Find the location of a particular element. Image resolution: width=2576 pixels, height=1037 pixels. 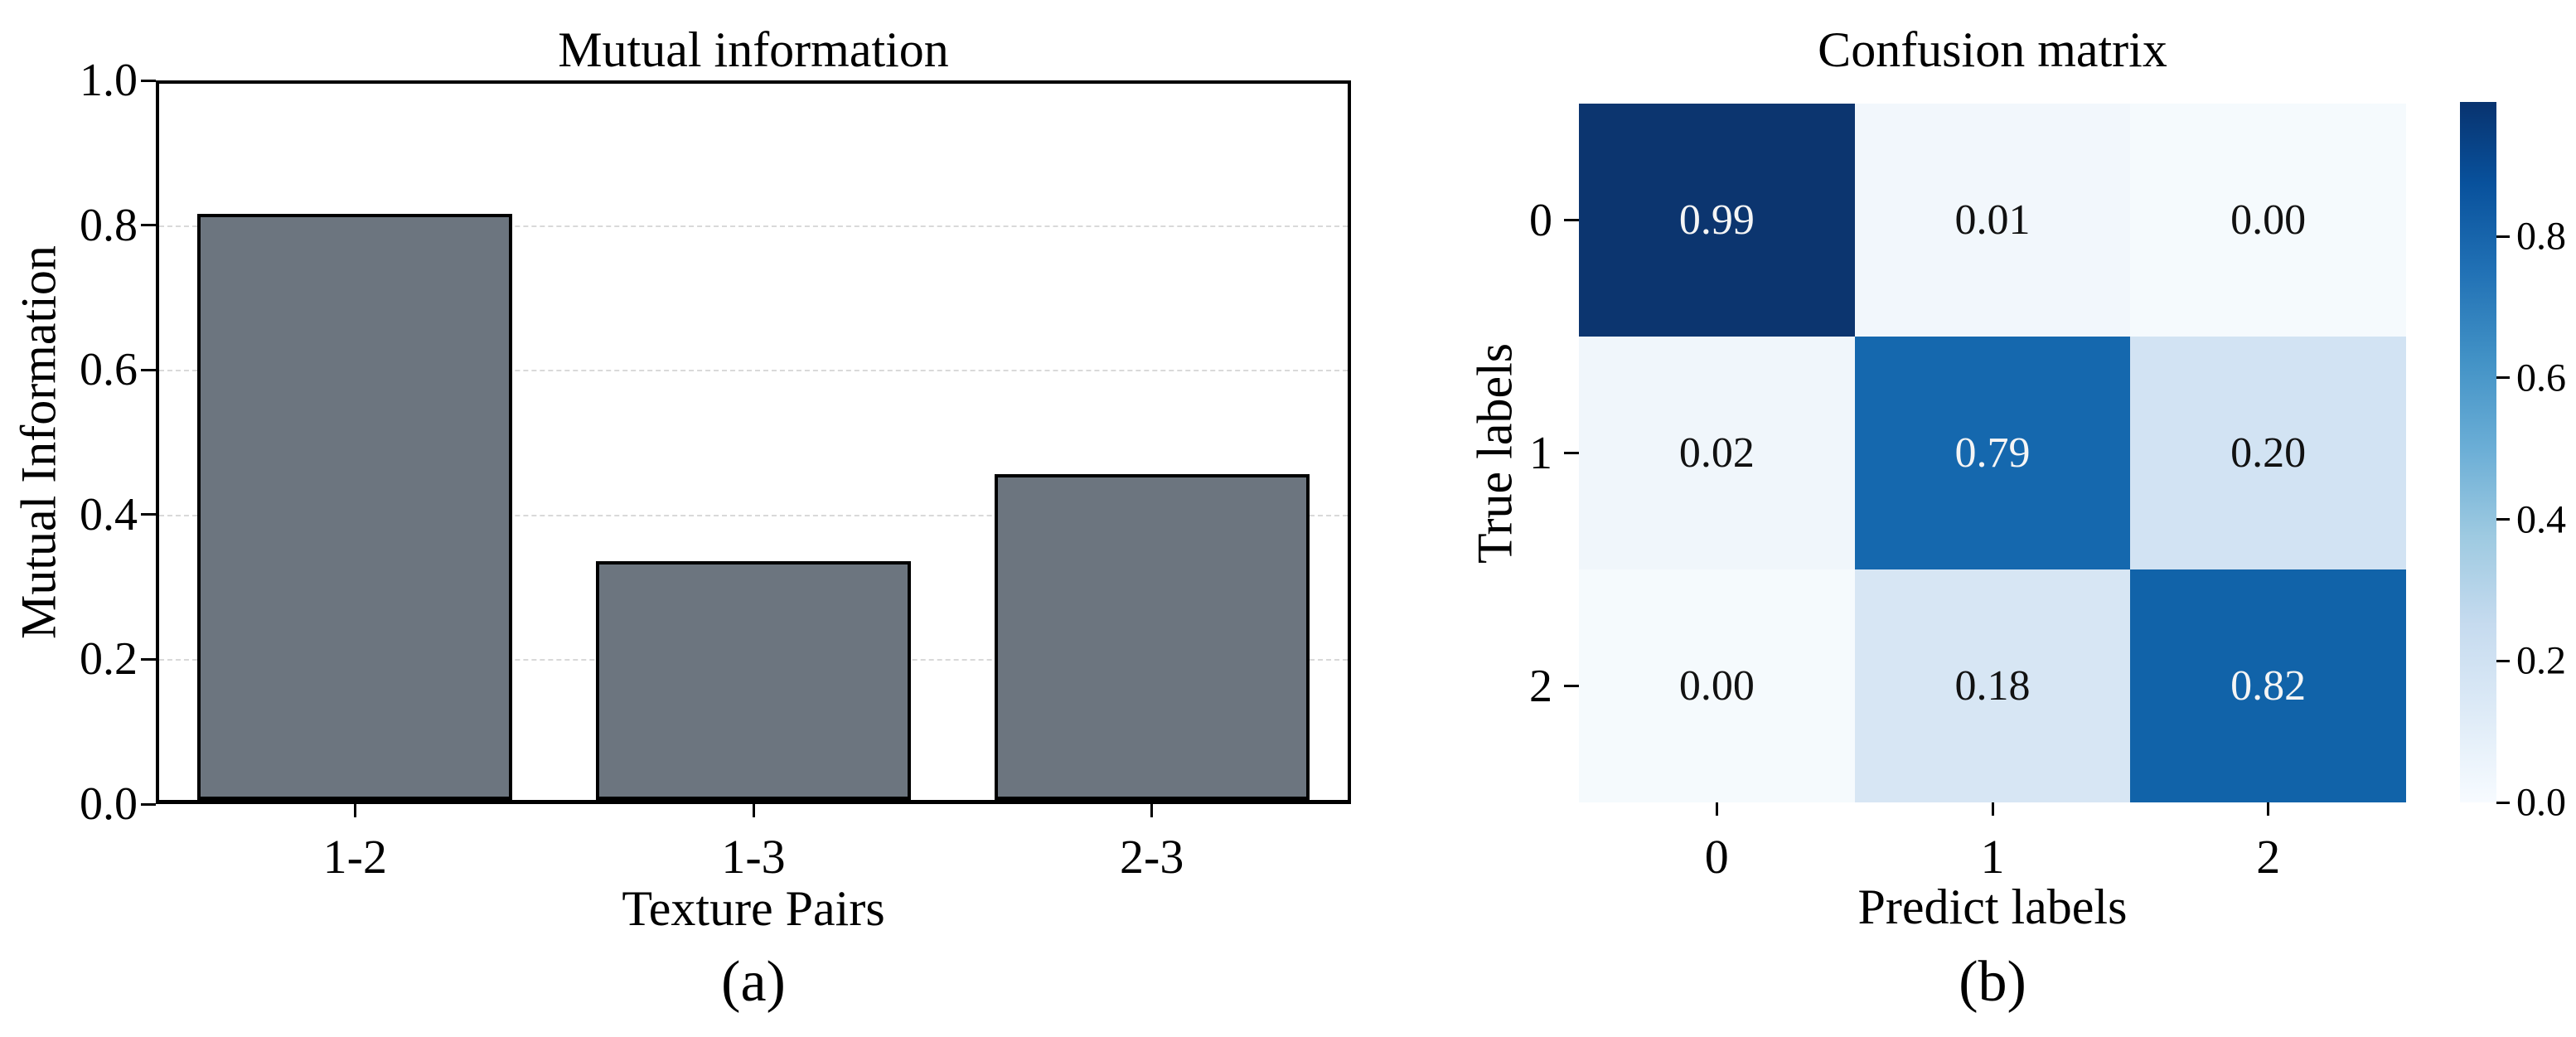

bar-chart-x-axis-label: Texture Pairs is located at coordinates (753, 908).